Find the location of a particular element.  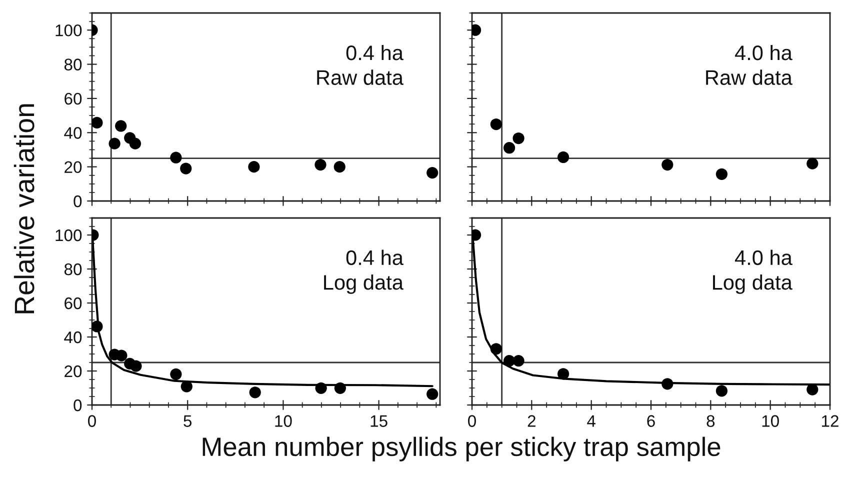

x-tick-label: 5 is located at coordinates (188, 421).